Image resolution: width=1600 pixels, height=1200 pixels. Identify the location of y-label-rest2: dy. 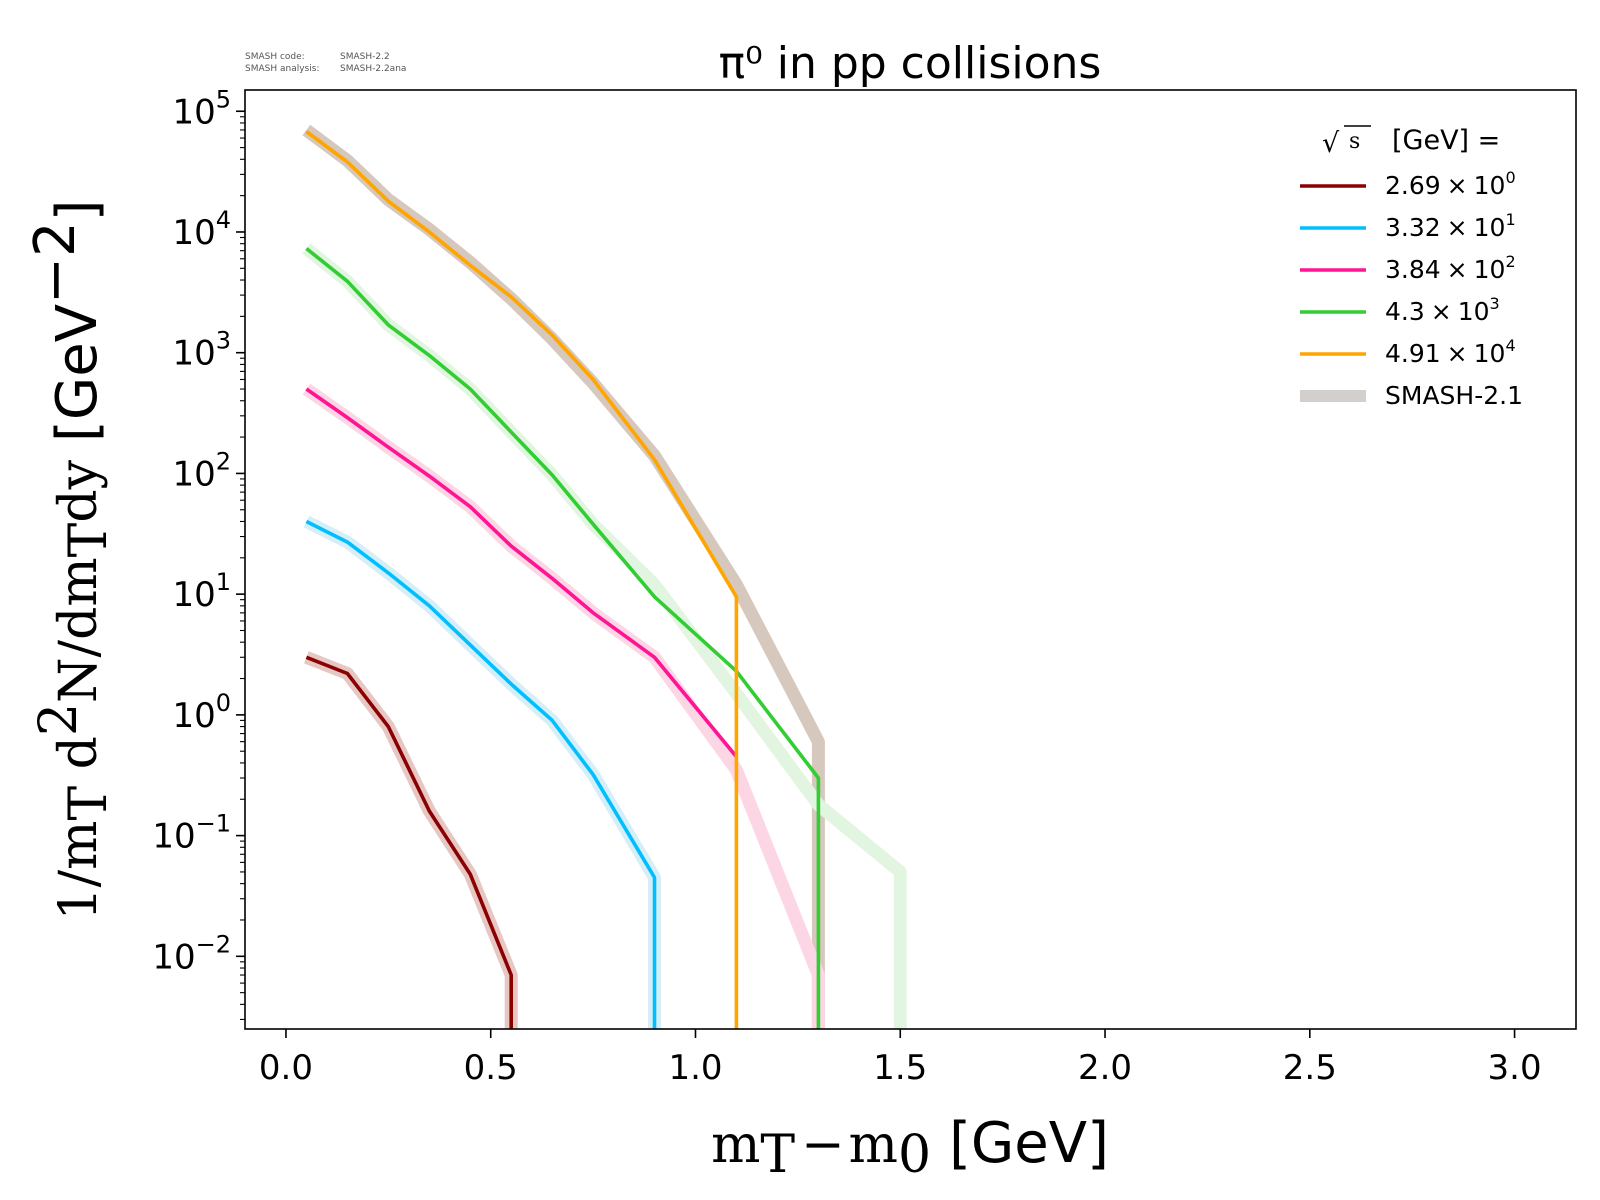
(79, 490).